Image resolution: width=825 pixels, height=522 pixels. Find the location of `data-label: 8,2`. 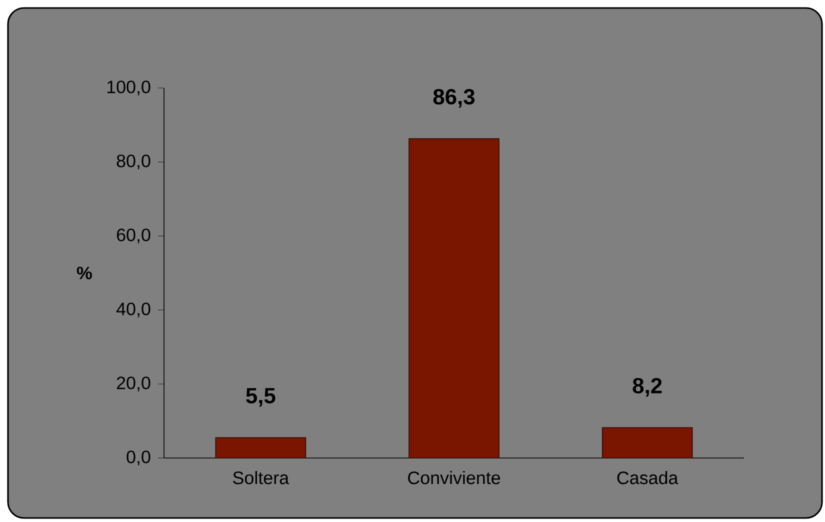

data-label: 8,2 is located at coordinates (647, 387).